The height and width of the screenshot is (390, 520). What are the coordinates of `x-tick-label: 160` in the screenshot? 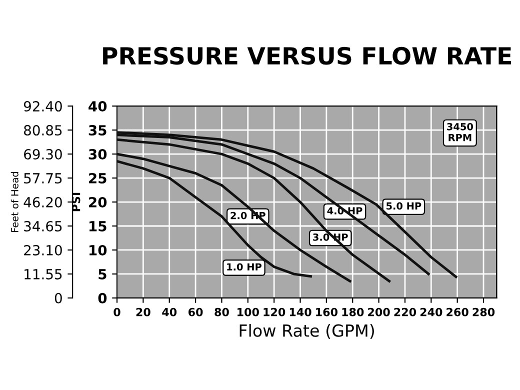 It's located at (327, 312).